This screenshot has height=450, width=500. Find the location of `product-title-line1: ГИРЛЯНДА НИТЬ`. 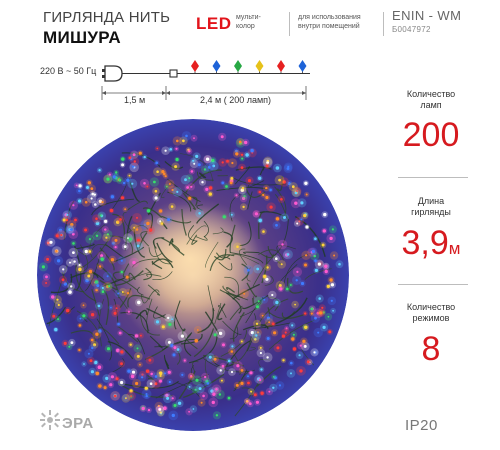

product-title-line1: ГИРЛЯНДА НИТЬ is located at coordinates (107, 17).